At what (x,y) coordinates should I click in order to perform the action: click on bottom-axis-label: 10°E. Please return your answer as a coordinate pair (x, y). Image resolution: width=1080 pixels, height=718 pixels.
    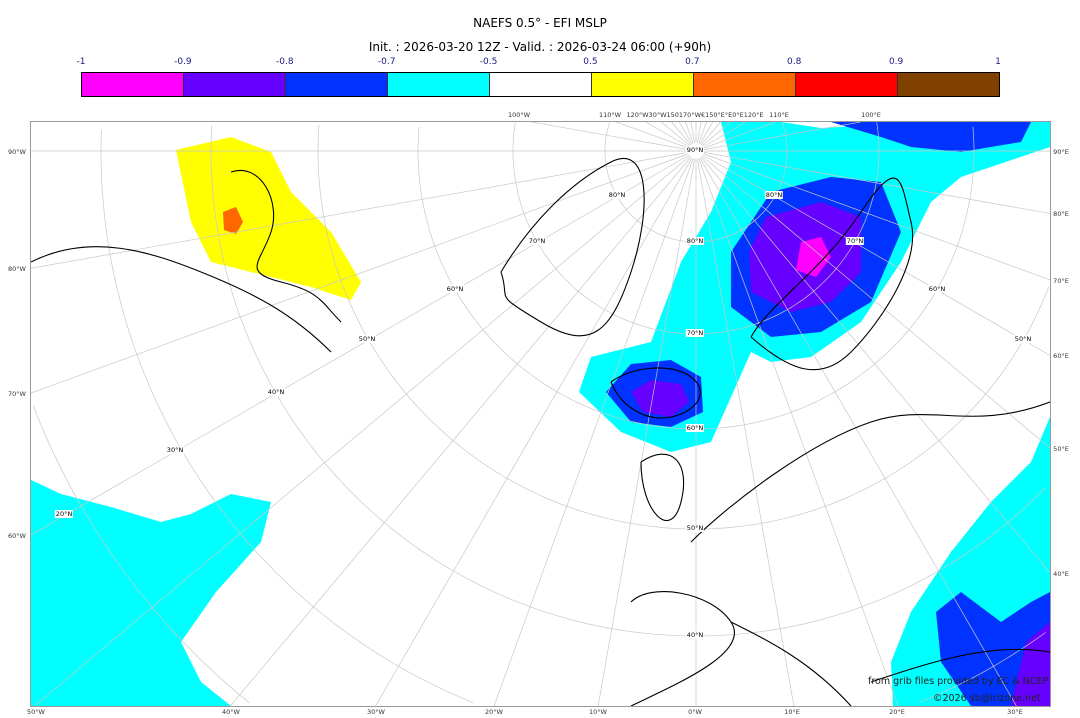
    Looking at the image, I should click on (792, 712).